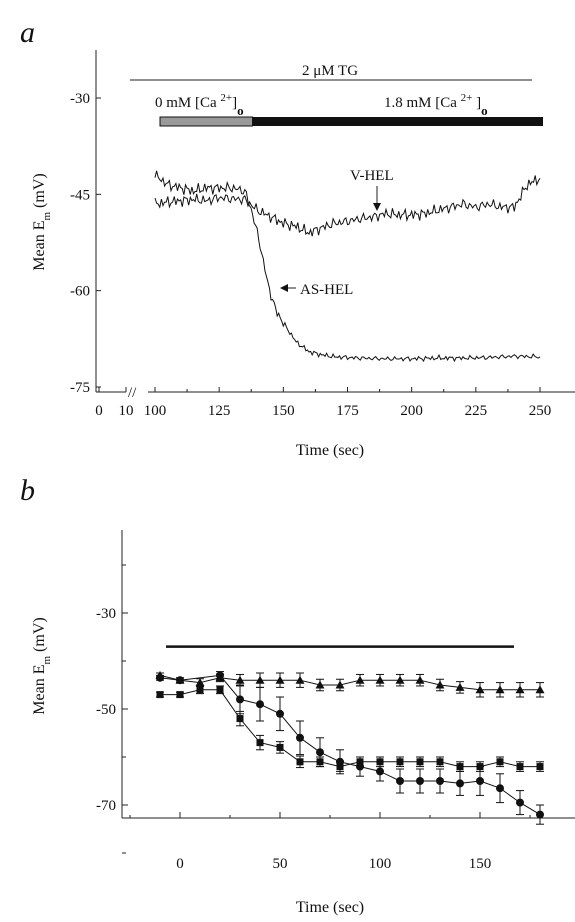  I want to click on vhel-trace, so click(347, 206).